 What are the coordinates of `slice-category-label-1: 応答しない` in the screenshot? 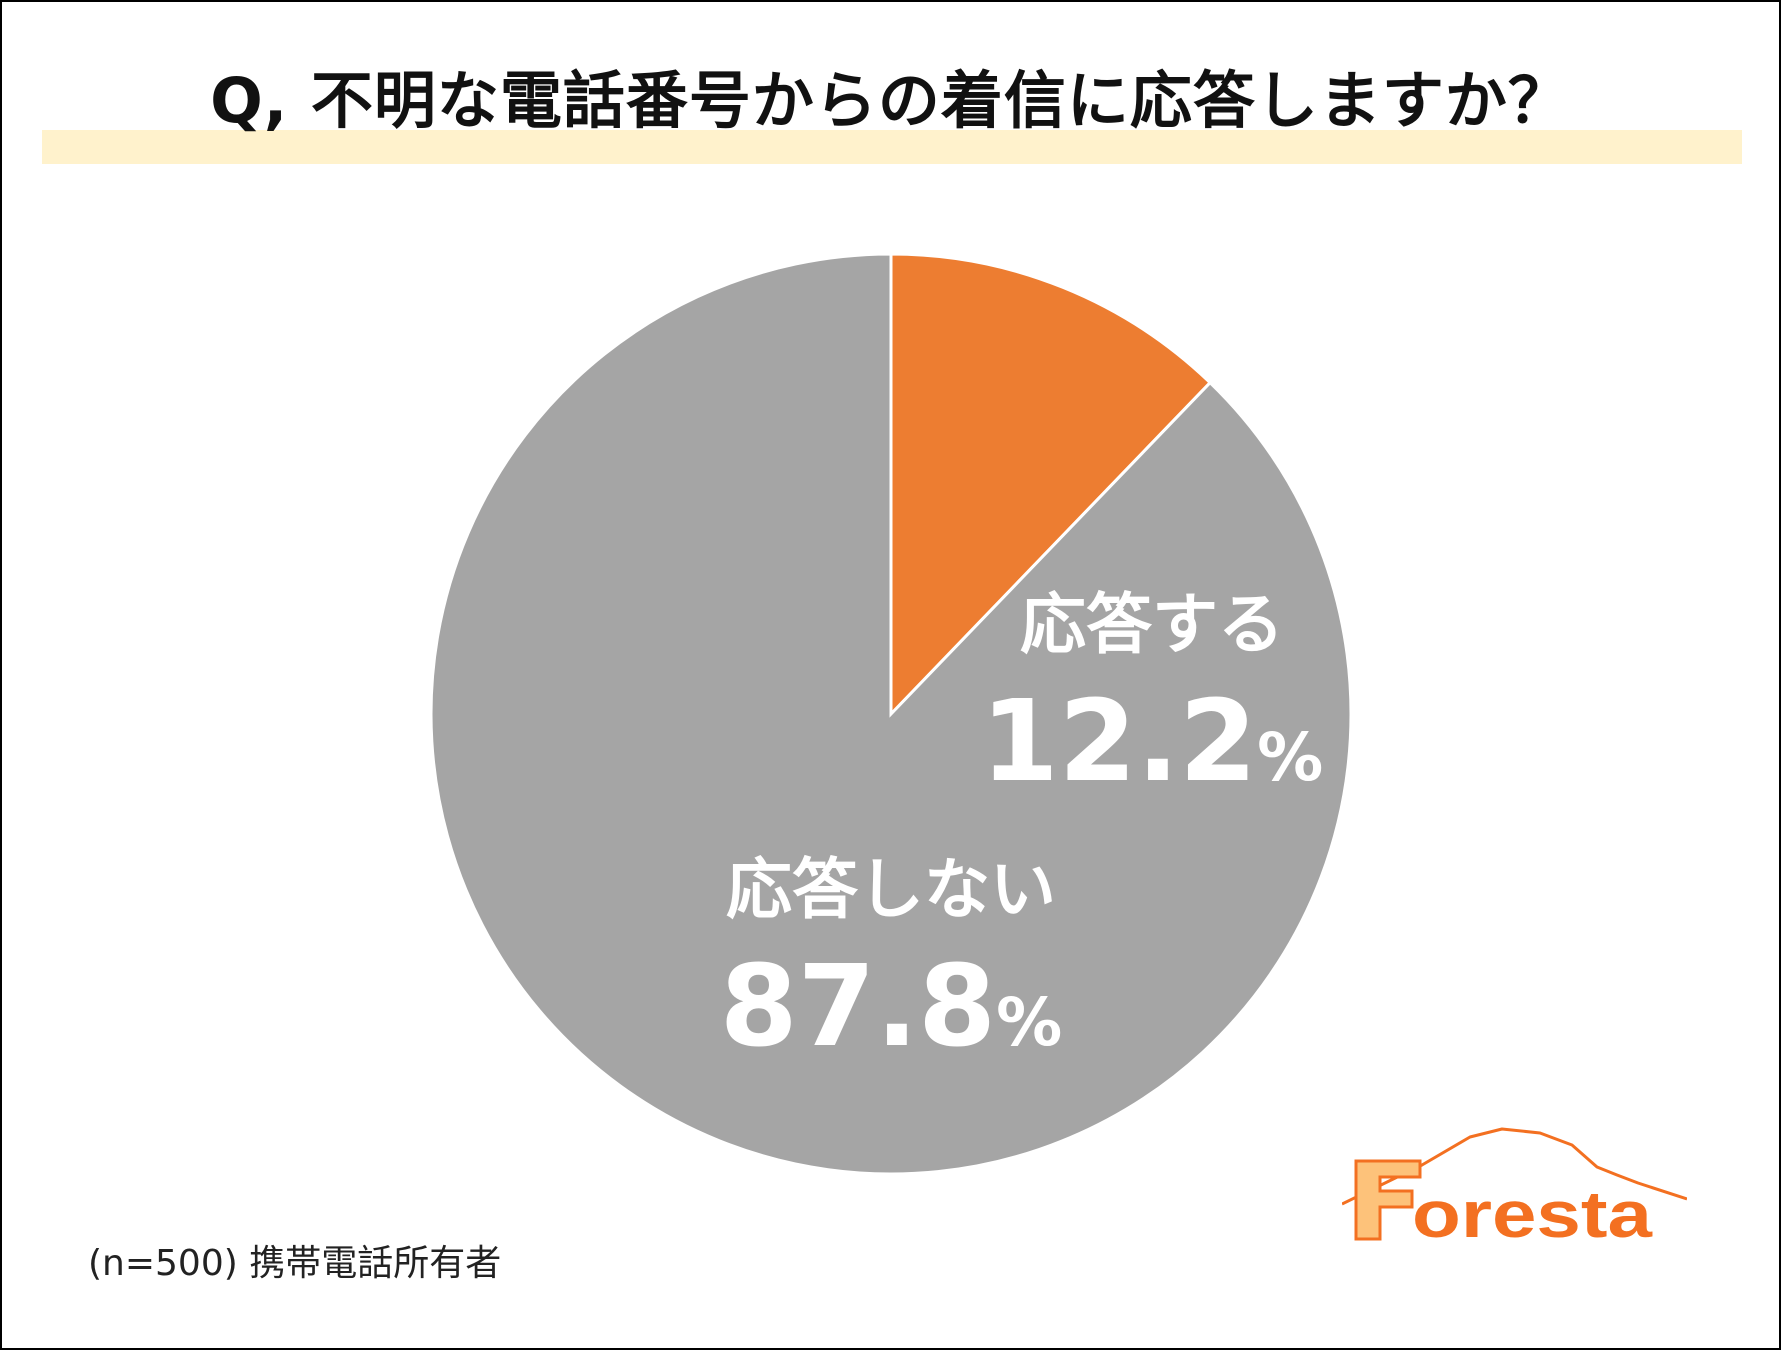 It's located at (891, 889).